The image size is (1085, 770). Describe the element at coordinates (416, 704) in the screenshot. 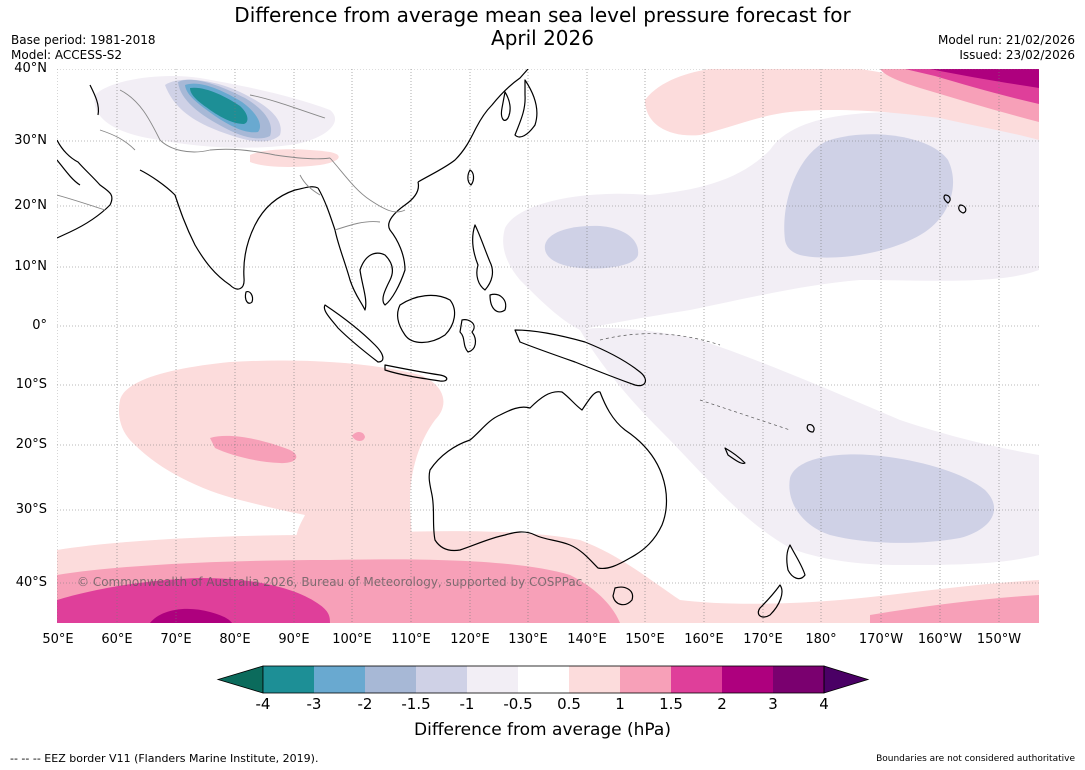

I see `colorbar-tick: -1.5` at that location.